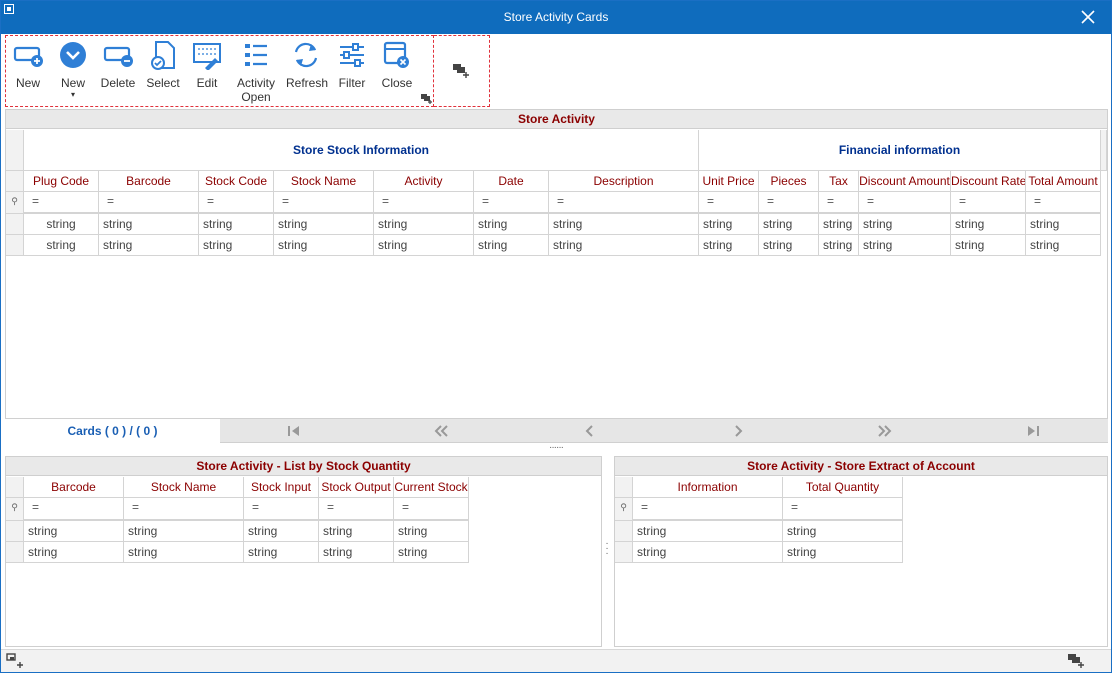 Image resolution: width=1112 pixels, height=673 pixels. What do you see at coordinates (256, 72) in the screenshot?
I see `activity-open-button: Activity Open` at bounding box center [256, 72].